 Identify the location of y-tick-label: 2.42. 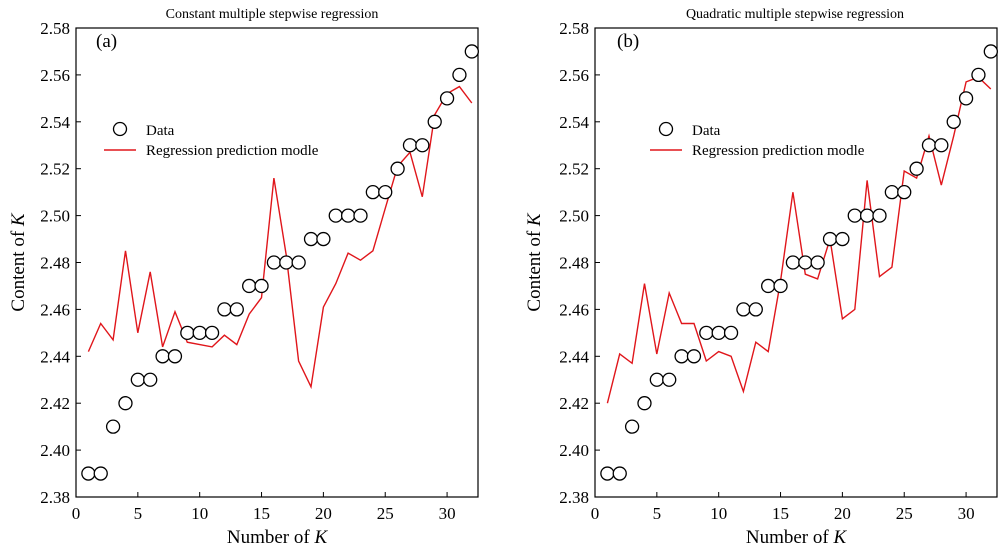
(574, 403).